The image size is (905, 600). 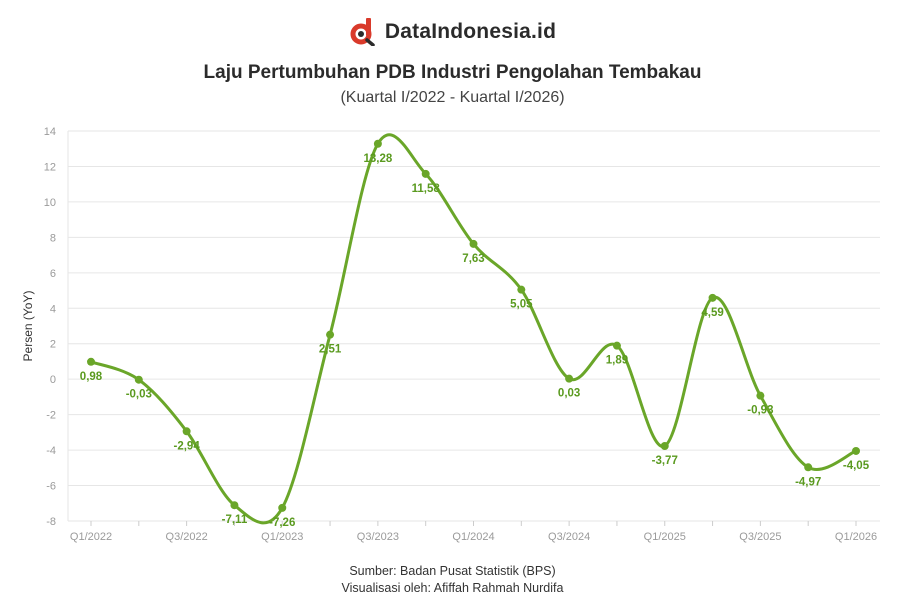 I want to click on x-tick-label: Q3/2024, so click(x=569, y=537).